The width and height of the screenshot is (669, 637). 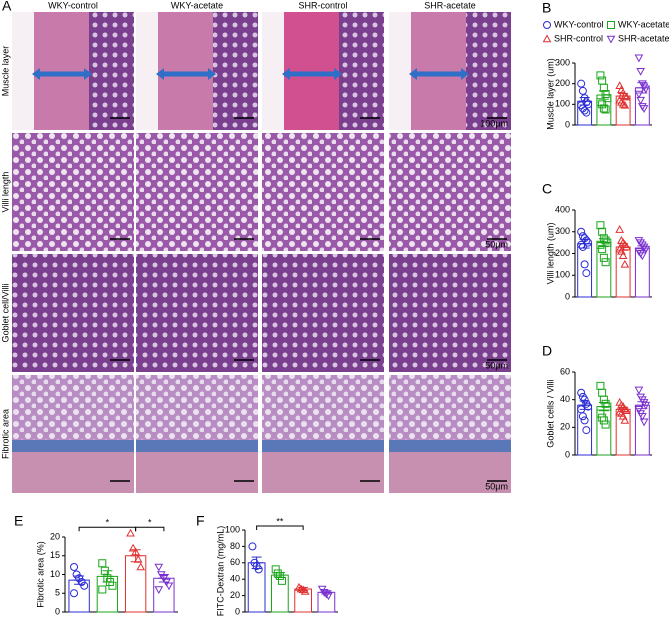 What do you see at coordinates (494, 123) in the screenshot?
I see `scale-bar-label: 100μm` at bounding box center [494, 123].